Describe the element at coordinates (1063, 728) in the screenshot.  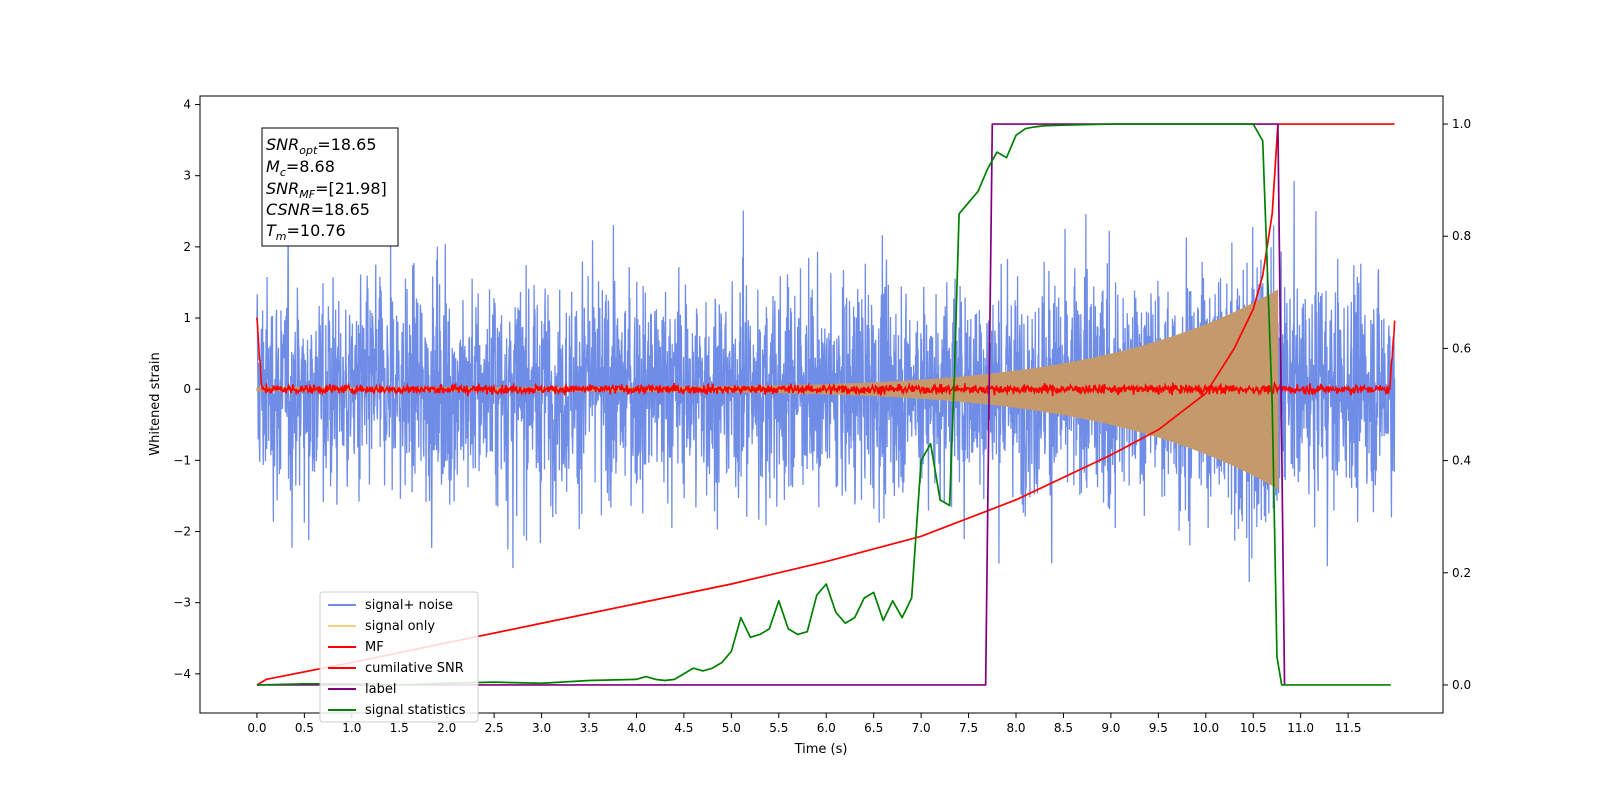
I see `x-tick-label: 8.5` at that location.